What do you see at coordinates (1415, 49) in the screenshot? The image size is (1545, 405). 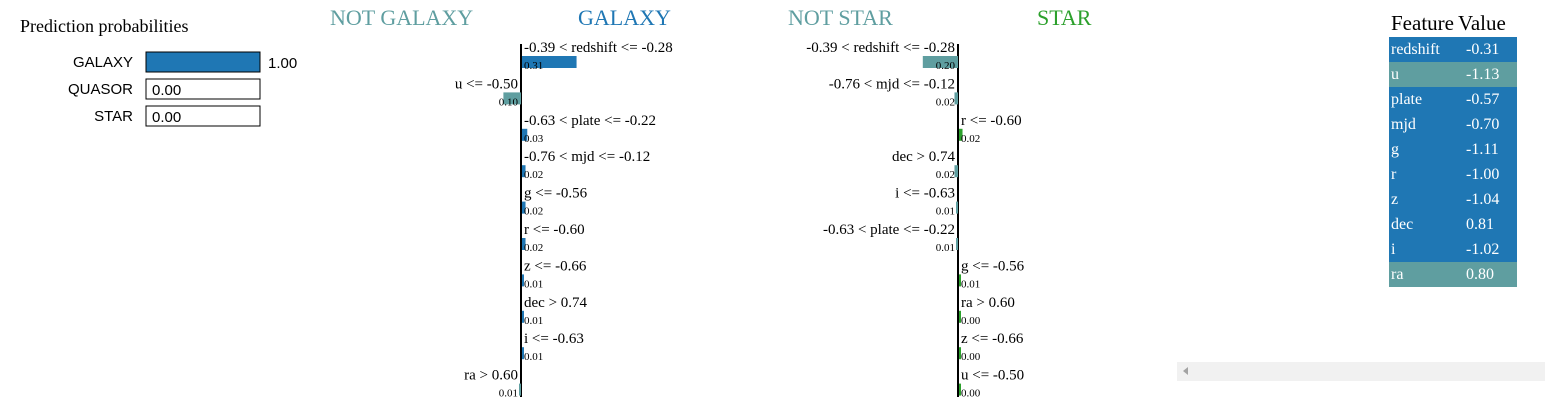 I see `feature-name-cell: redshift` at bounding box center [1415, 49].